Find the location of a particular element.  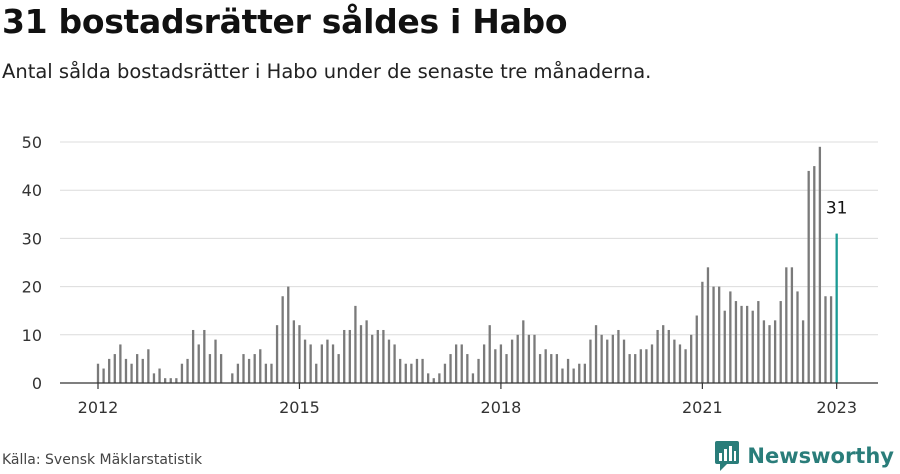

y-tick-label: 40 is located at coordinates (32, 190).